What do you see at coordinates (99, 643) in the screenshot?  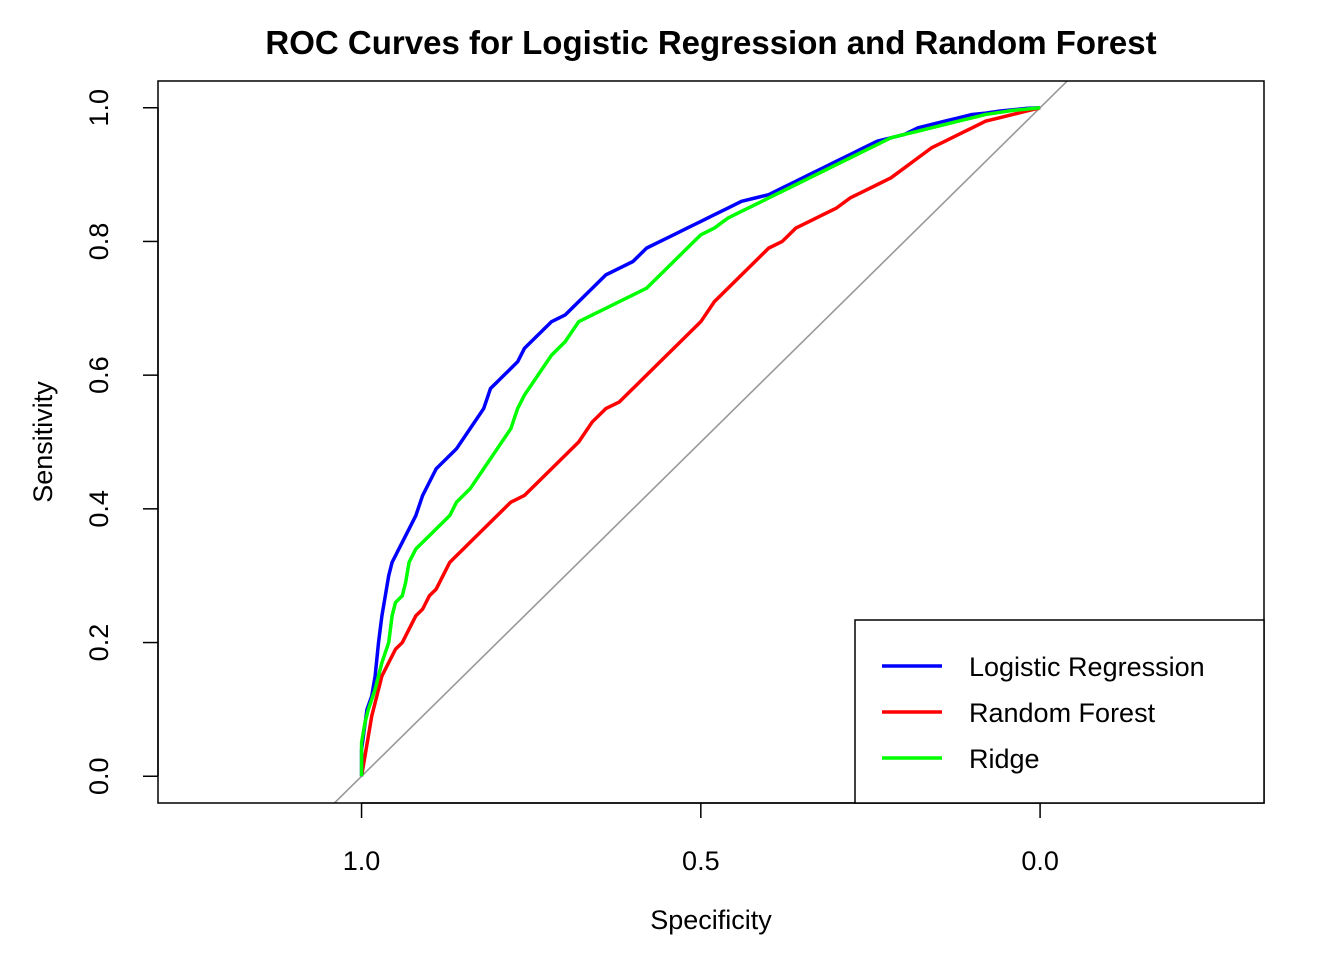 I see `y-tick-label: 0.2` at bounding box center [99, 643].